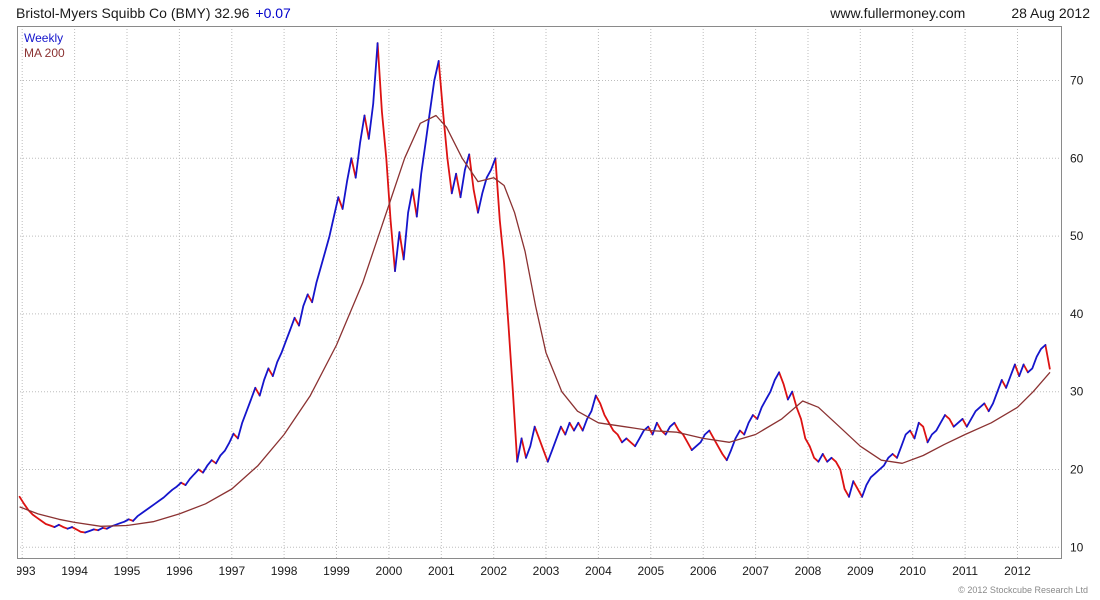 The image size is (1100, 600). What do you see at coordinates (1023, 590) in the screenshot?
I see `copyright-label: © 2012 Stockcube Research Ltd` at bounding box center [1023, 590].